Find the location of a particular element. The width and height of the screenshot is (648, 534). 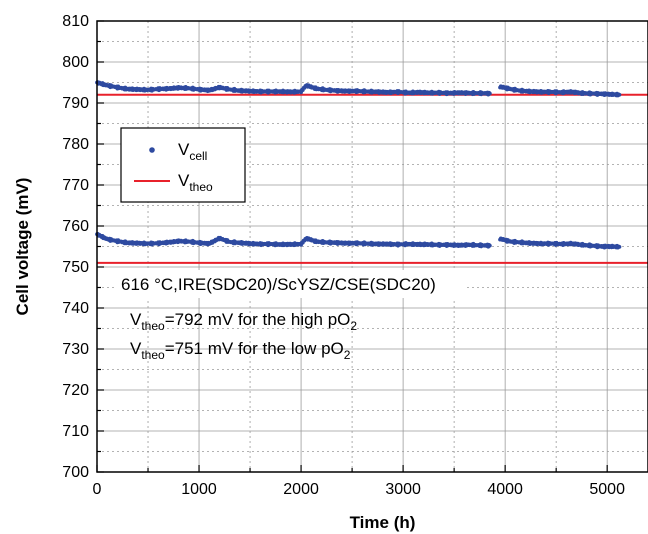

tick-label-y: 760 is located at coordinates (75, 226).